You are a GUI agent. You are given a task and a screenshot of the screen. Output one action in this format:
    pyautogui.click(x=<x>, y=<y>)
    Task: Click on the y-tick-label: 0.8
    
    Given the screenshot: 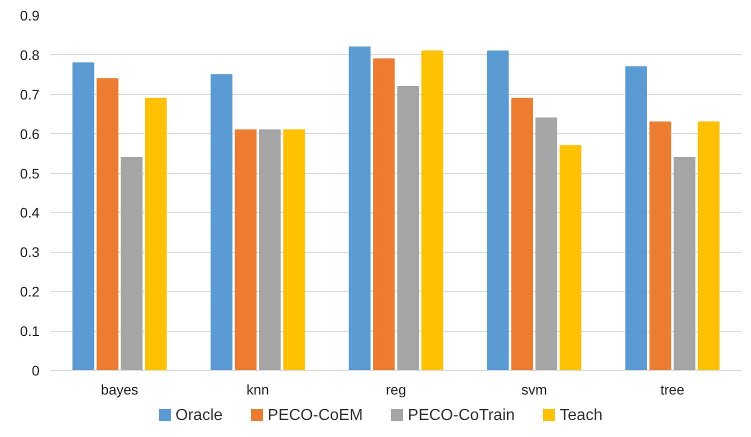 What is the action you would take?
    pyautogui.click(x=30, y=54)
    